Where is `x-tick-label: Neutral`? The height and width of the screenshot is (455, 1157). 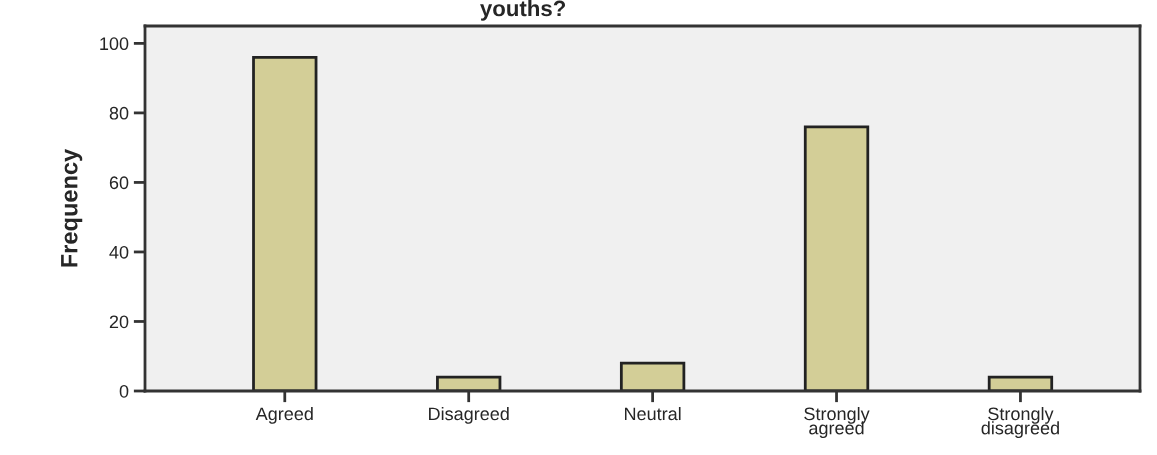
x-tick-label: Neutral is located at coordinates (653, 413).